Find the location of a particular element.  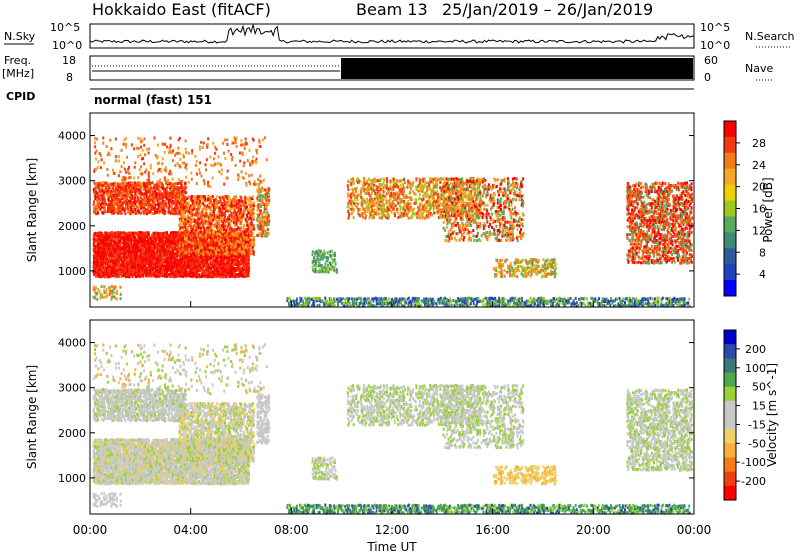

beam-label: Beam 13 is located at coordinates (392, 9).